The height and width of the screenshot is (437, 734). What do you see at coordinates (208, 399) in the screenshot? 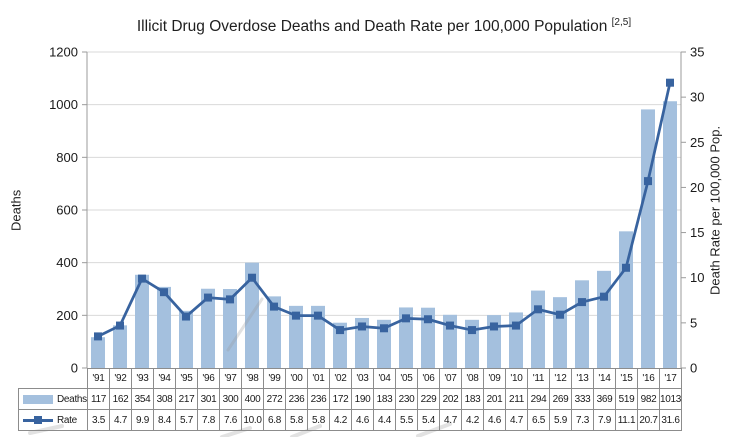
I see `deaths-value-cell: 301` at bounding box center [208, 399].